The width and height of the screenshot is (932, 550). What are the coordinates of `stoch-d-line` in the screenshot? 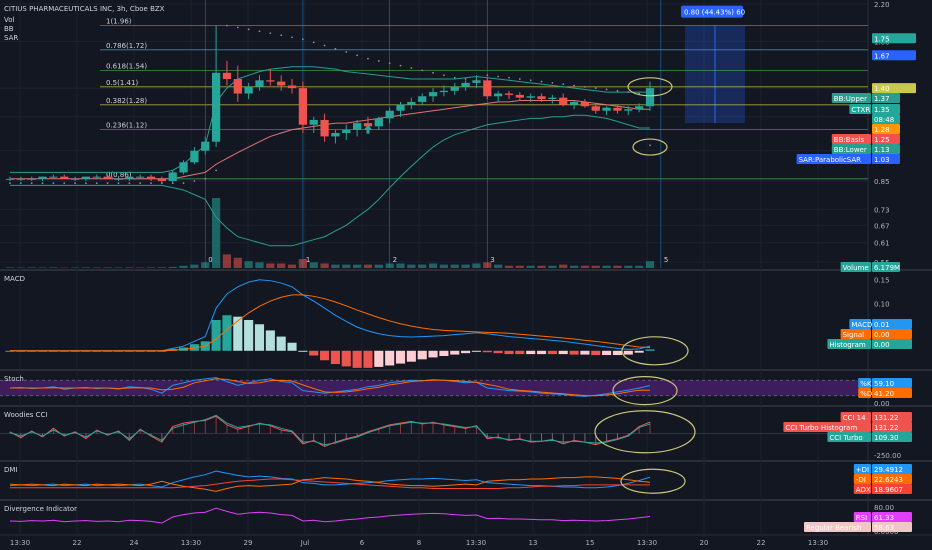 It's located at (330, 387).